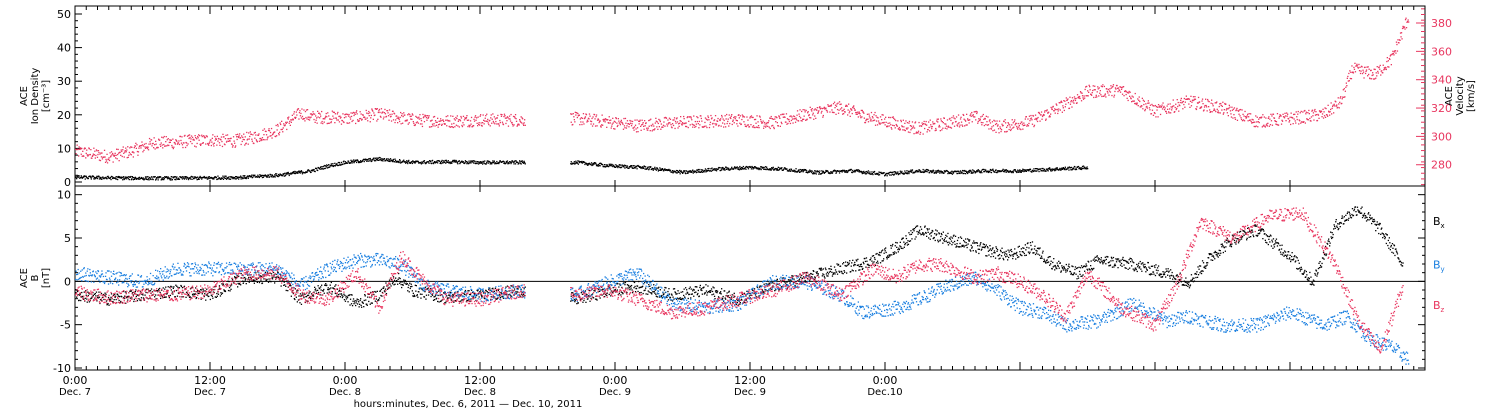  I want to click on density-series, so click(582, 168).